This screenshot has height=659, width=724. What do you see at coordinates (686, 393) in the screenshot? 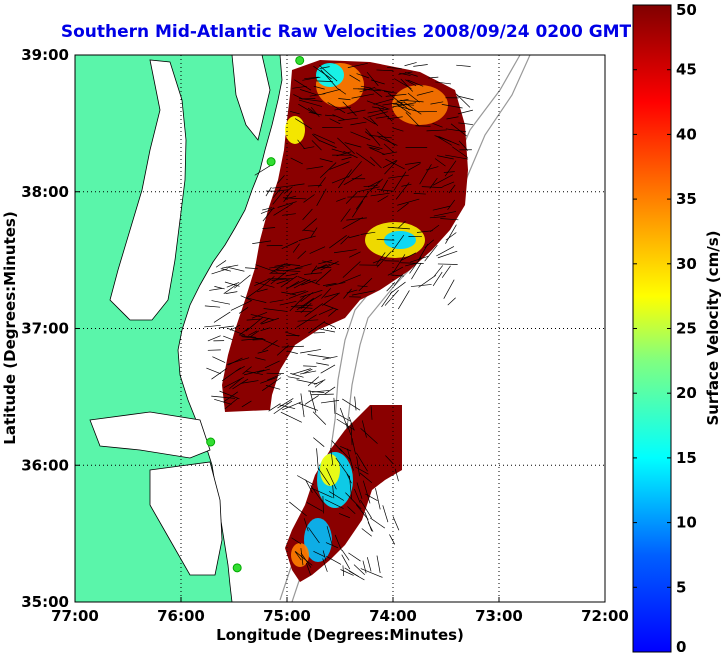
I see `colorbar-tick-label: 20` at bounding box center [686, 393].